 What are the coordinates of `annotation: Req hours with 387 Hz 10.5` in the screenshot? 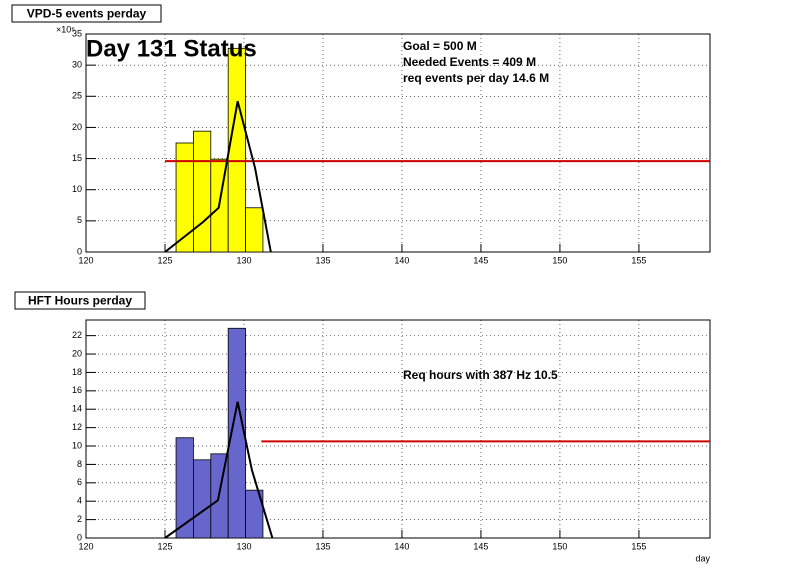 It's located at (480, 375).